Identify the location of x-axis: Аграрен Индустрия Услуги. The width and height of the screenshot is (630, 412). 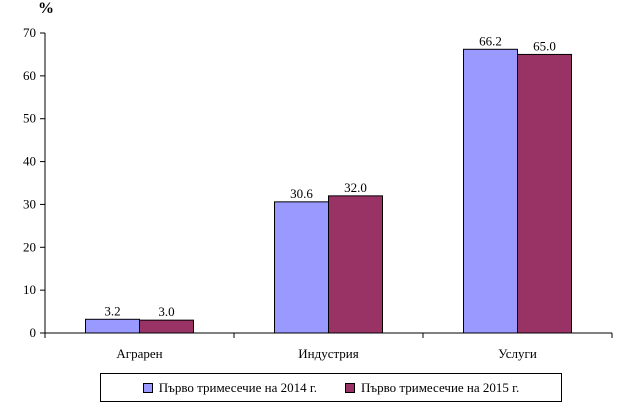
(328, 346).